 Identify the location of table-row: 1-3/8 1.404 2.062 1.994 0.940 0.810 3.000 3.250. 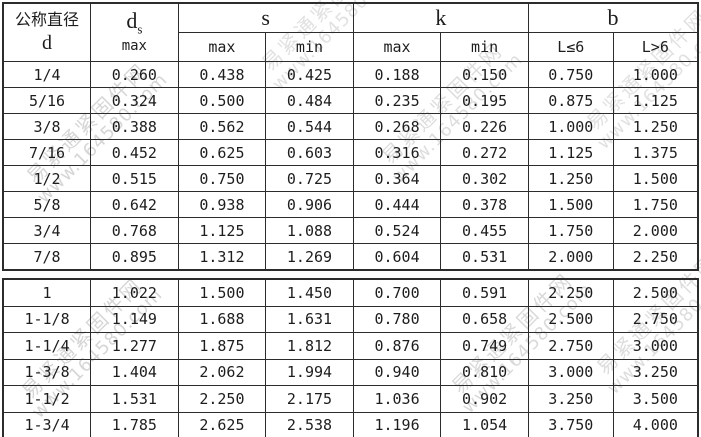
(350, 372).